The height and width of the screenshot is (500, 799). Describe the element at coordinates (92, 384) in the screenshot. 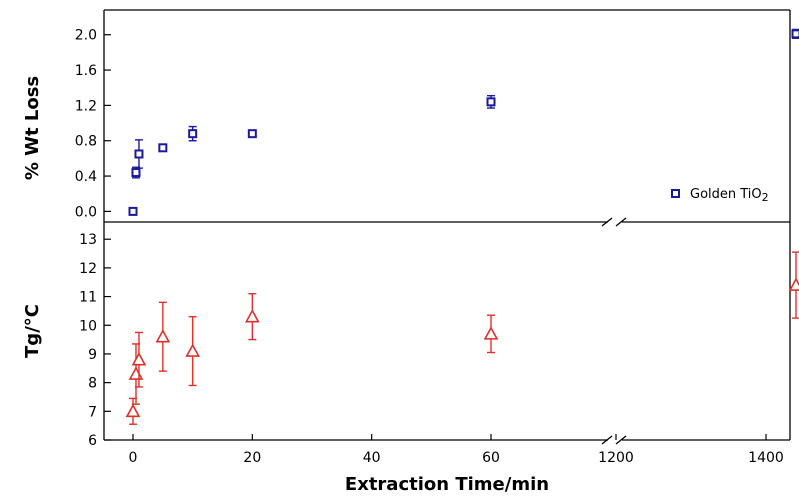

I see `bottom-y-tick-label: 8` at that location.